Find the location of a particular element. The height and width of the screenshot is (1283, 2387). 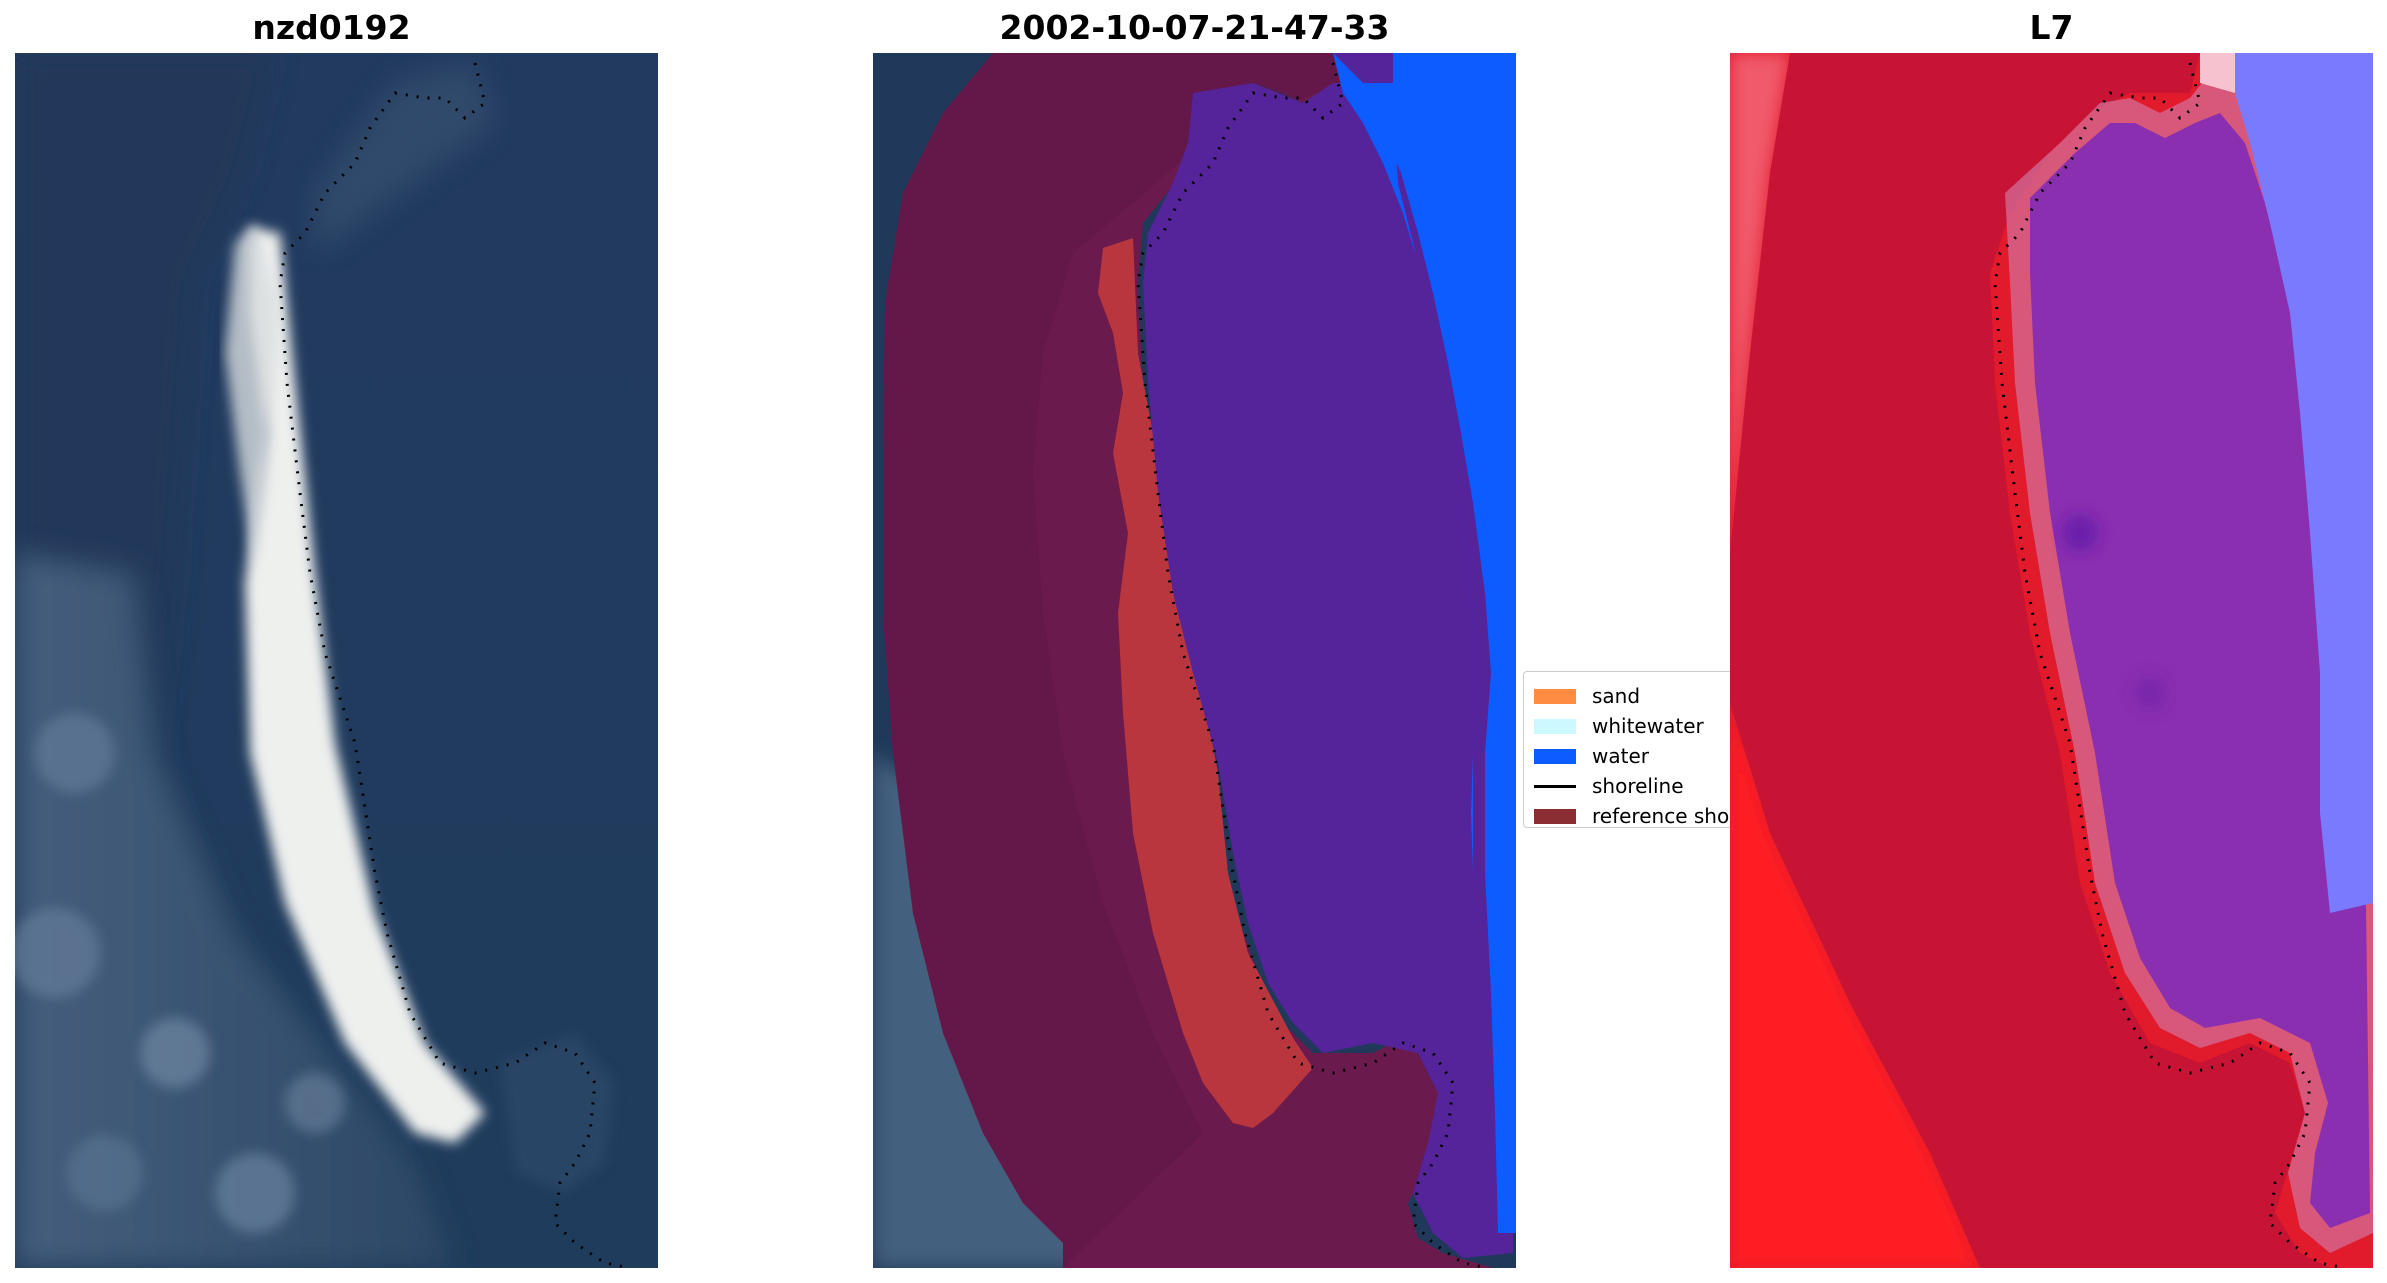

sand-class is located at coordinates (1205, 683).